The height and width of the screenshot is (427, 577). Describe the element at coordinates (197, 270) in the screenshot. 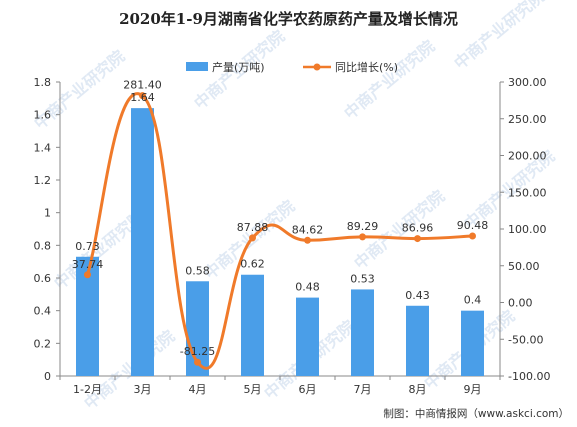

I see `bar-value-label: 0.58` at that location.